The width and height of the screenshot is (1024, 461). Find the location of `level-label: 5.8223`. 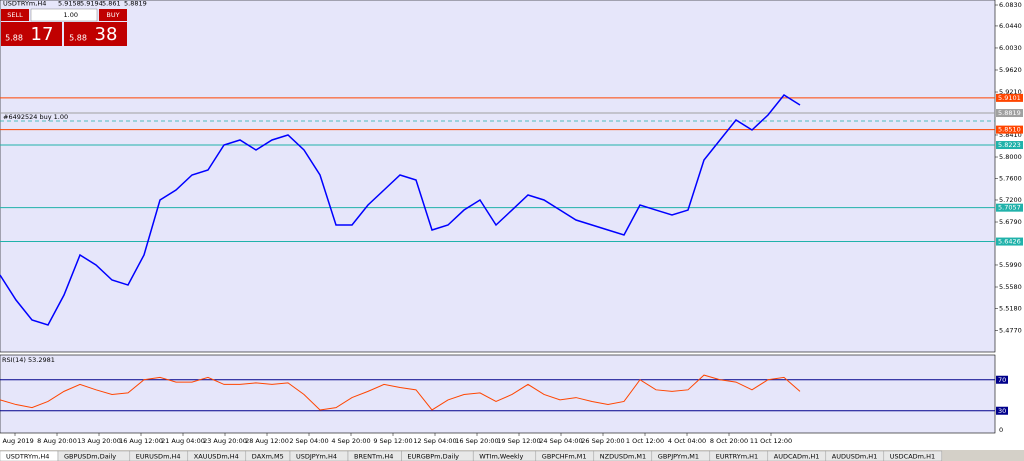

level-label: 5.8223 is located at coordinates (1009, 145).